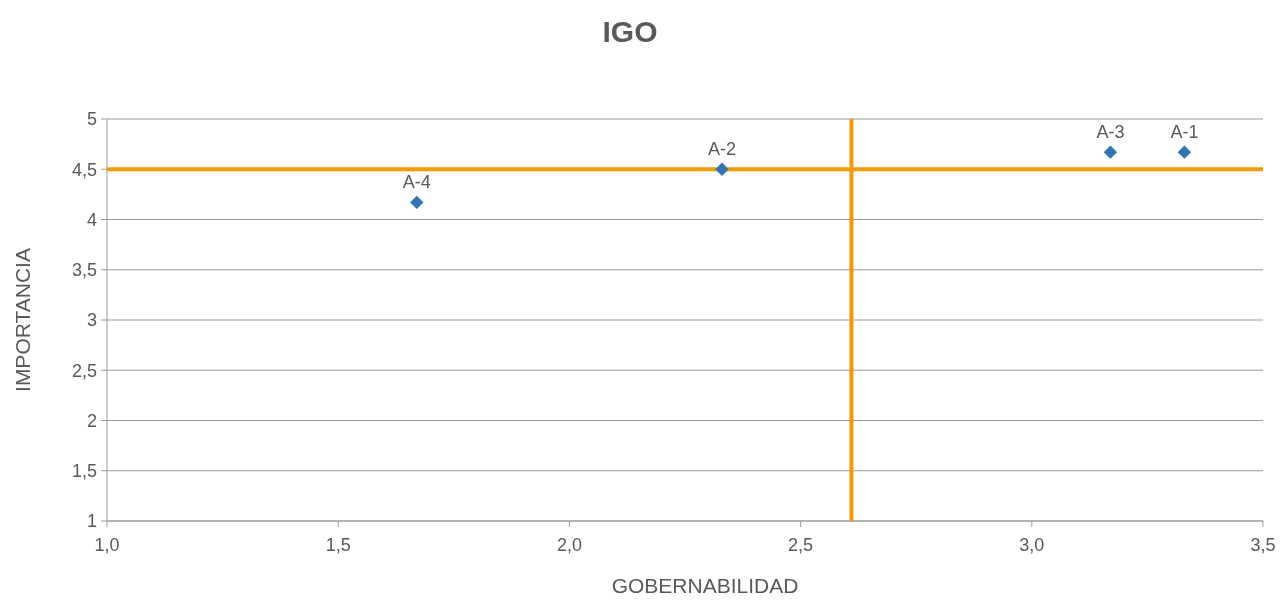 Image resolution: width=1280 pixels, height=605 pixels. Describe the element at coordinates (22, 320) in the screenshot. I see `y-axis-title: IMPORTANCIA` at that location.